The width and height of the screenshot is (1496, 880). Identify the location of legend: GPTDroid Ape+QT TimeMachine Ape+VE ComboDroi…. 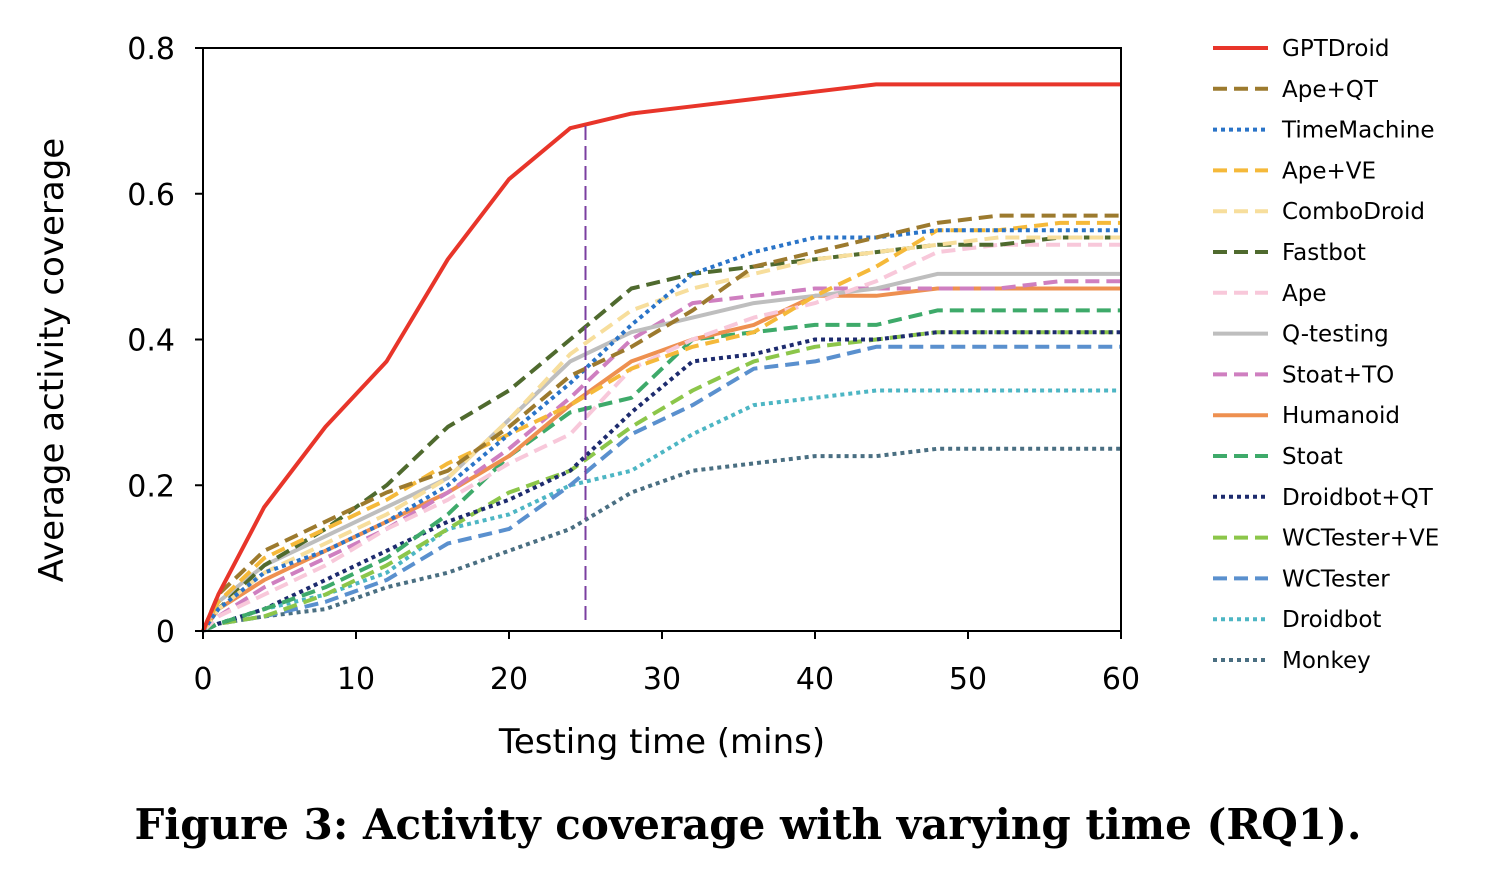
(1326, 355).